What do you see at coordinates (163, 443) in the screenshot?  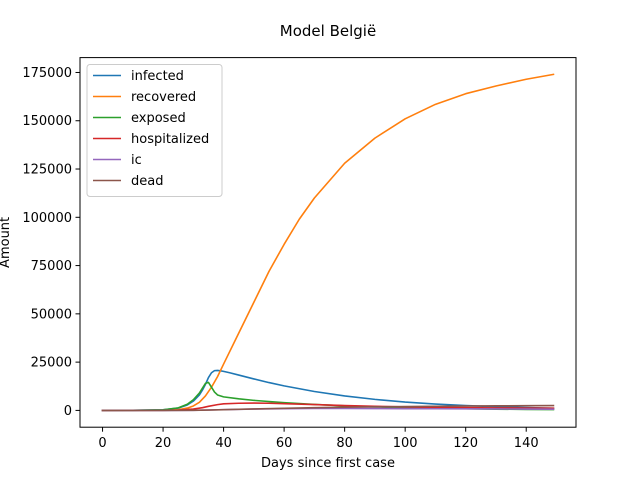 I see `x-tick-label: 20` at bounding box center [163, 443].